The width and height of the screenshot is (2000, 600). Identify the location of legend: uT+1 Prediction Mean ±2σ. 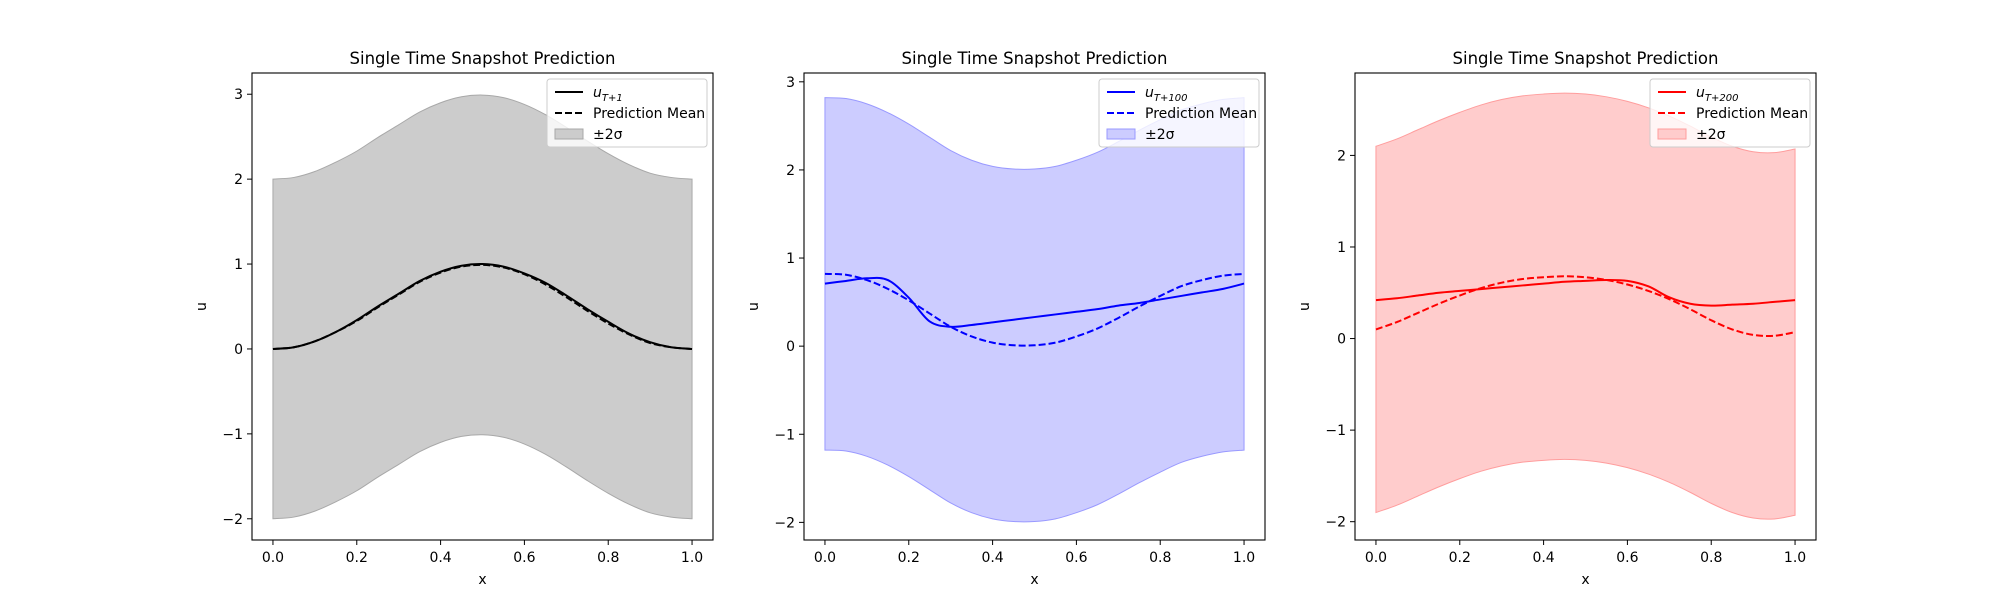
(627, 113).